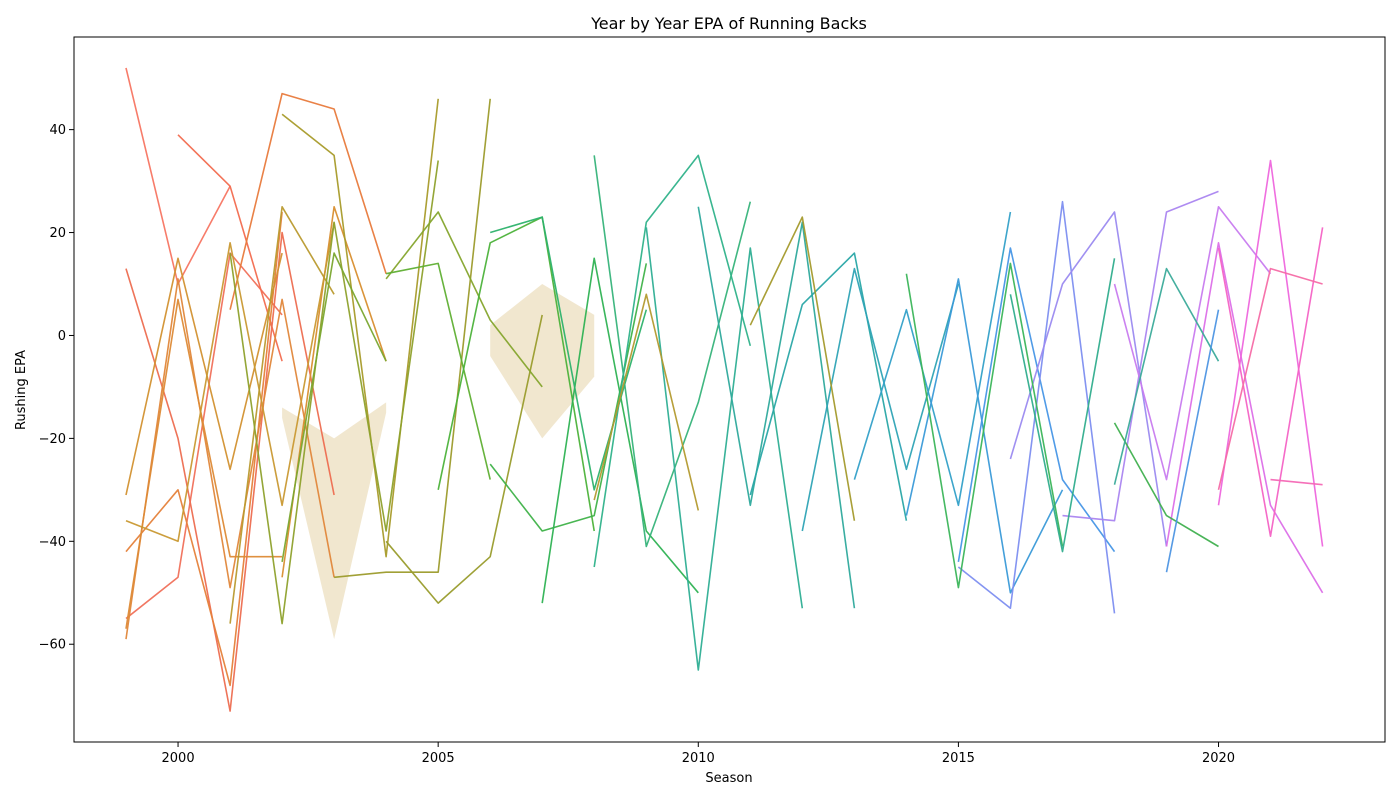  Describe the element at coordinates (56, 388) in the screenshot. I see `y-axis-ticks: −60 −40 −20 0 20 40` at that location.